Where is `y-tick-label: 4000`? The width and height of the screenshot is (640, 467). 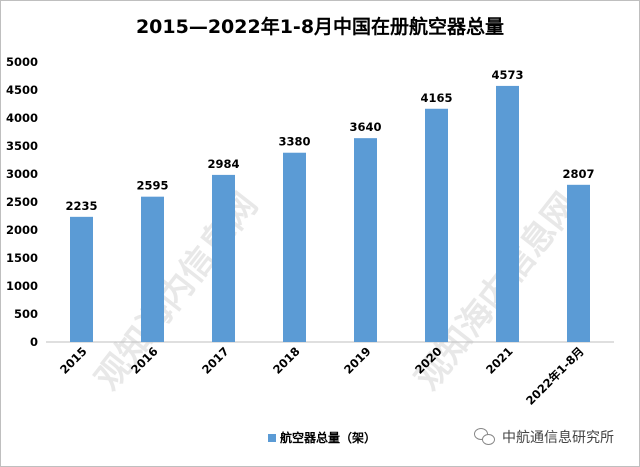 y-tick-label: 4000 is located at coordinates (22, 118).